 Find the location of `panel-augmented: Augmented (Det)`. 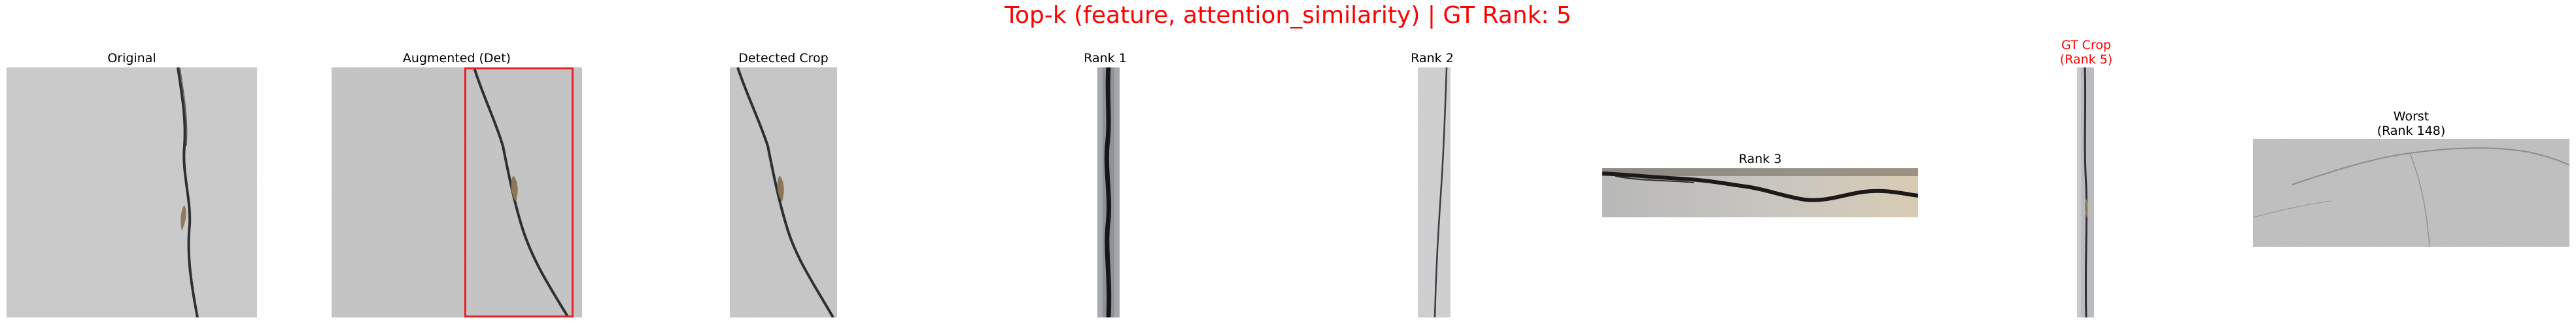

panel-augmented: Augmented (Det) is located at coordinates (457, 185).